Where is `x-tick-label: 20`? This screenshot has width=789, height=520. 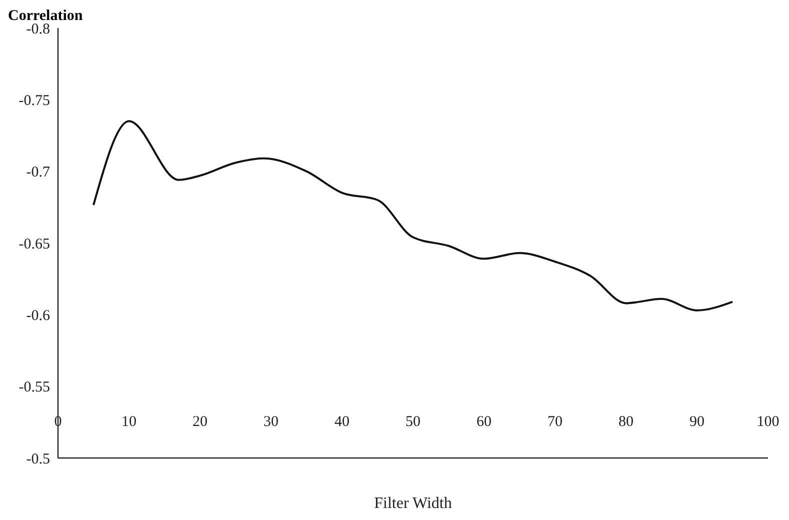 x-tick-label: 20 is located at coordinates (200, 422).